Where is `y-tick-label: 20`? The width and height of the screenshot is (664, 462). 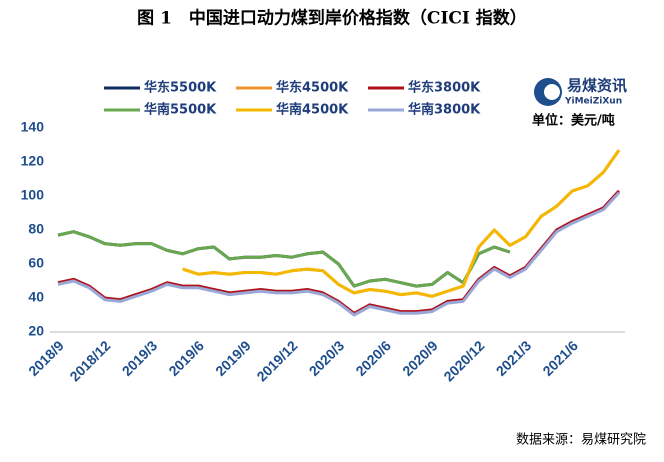 y-tick-label: 20 is located at coordinates (36, 331).